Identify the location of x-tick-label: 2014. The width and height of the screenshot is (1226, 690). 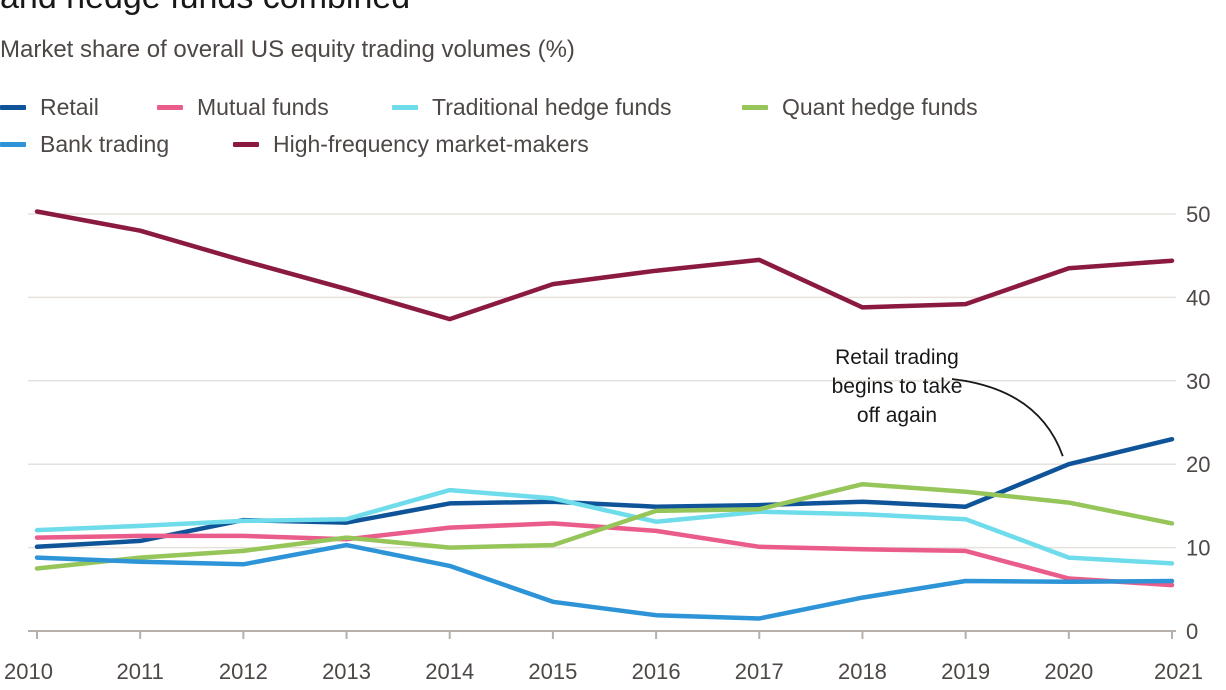
(449, 671).